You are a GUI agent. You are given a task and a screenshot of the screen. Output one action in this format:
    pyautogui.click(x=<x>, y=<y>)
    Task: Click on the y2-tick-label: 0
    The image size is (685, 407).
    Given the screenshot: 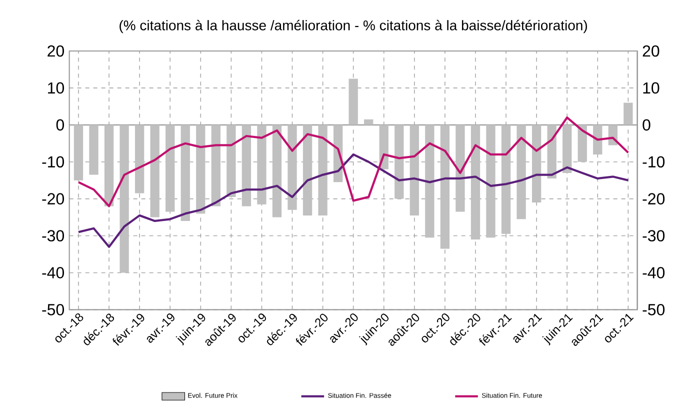 What is the action you would take?
    pyautogui.click(x=646, y=125)
    